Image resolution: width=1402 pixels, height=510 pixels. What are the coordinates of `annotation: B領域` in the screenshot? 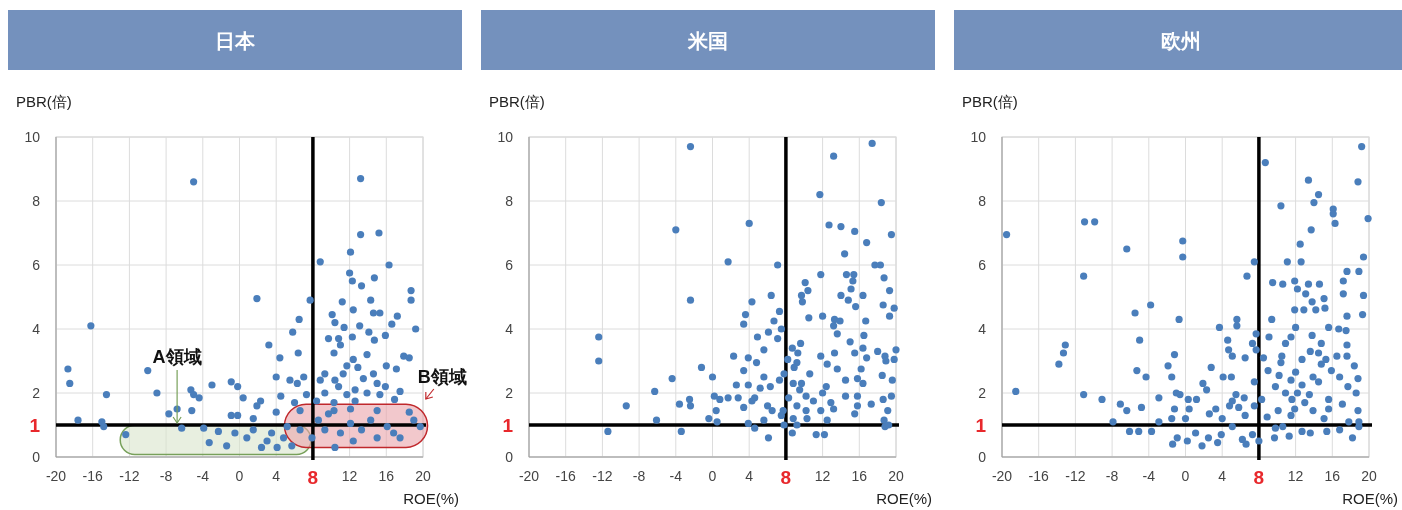 It's located at (442, 377).